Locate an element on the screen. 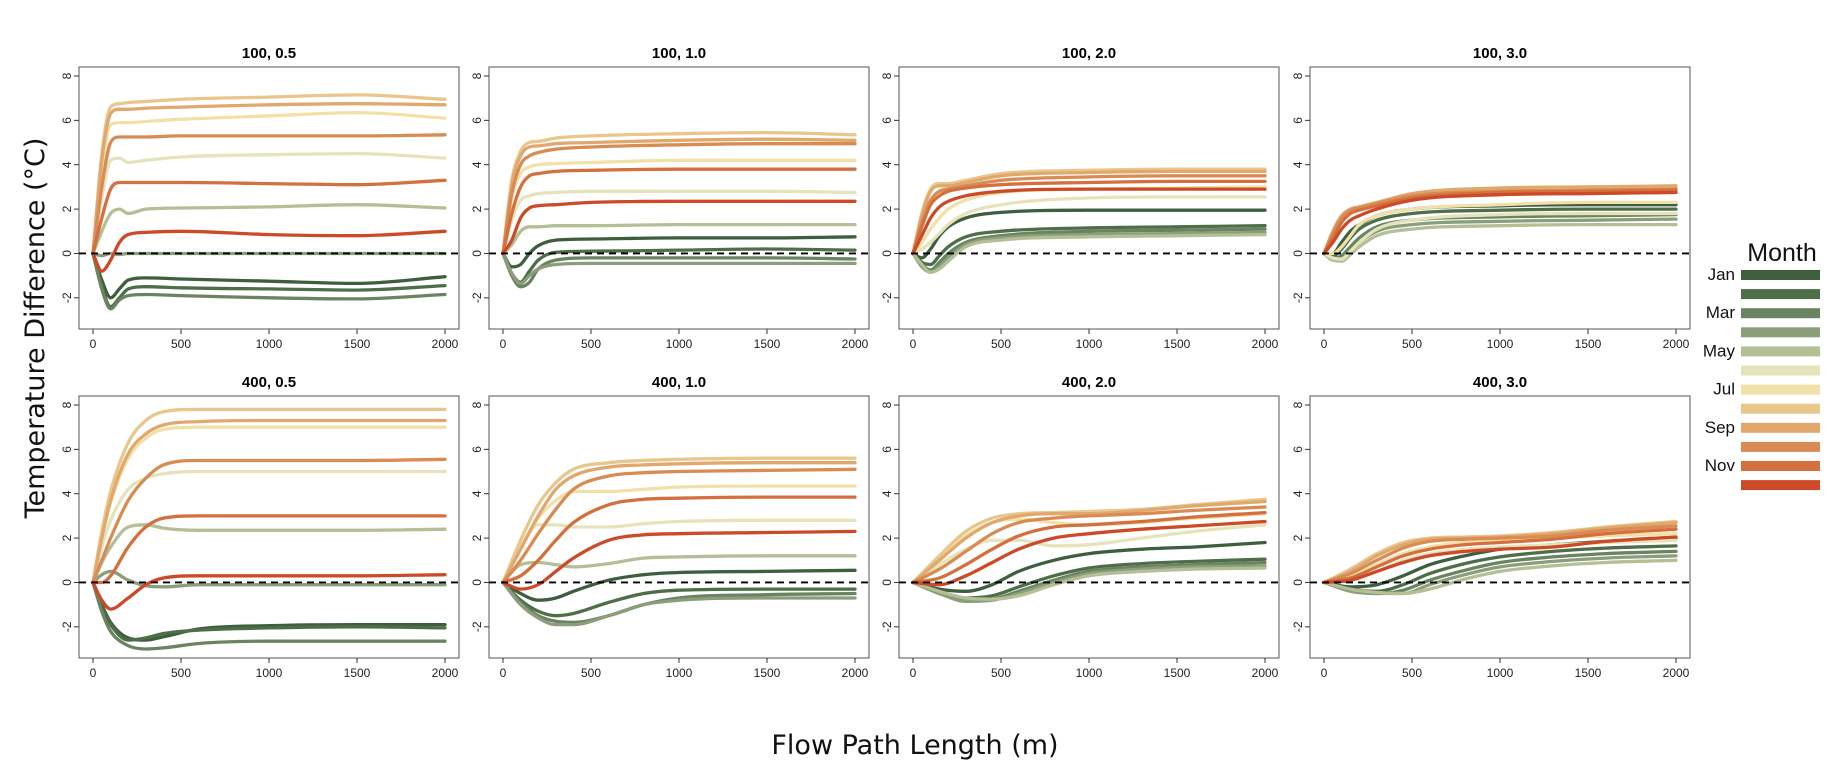 This screenshot has width=1842, height=784. panel-title: 400, 0.5 is located at coordinates (269, 382).